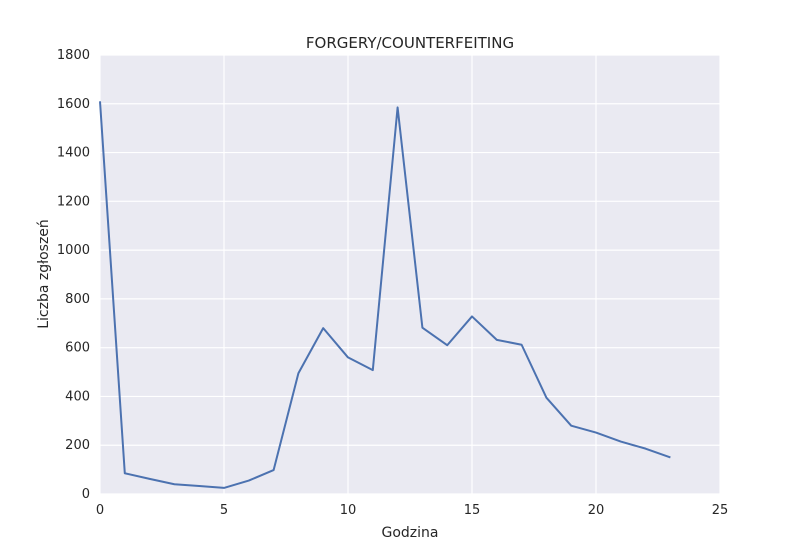 The width and height of the screenshot is (800, 550). Describe the element at coordinates (44, 274) in the screenshot. I see `y-axis-label: Liczba zgłoszeń` at that location.